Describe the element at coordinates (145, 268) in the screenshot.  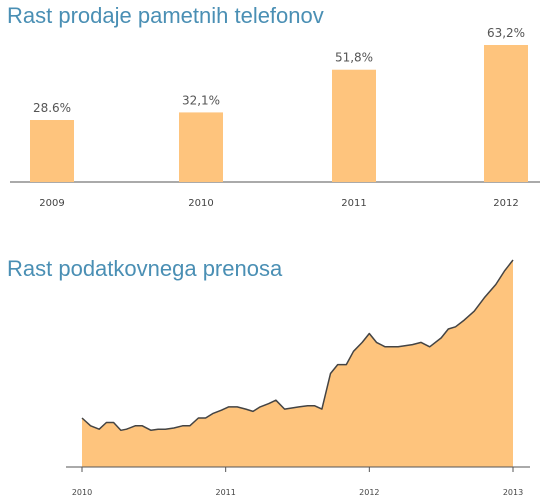
I see `area-chart-title: Rast podatkovnega prenosa` at that location.